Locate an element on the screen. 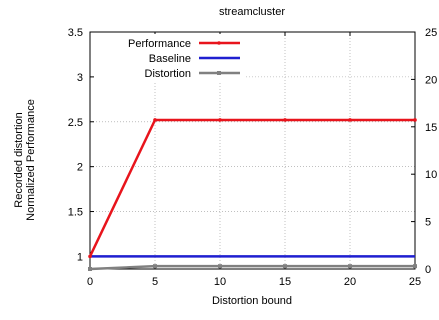 The image size is (439, 320). y-tick-label: 1.5 is located at coordinates (75, 213).